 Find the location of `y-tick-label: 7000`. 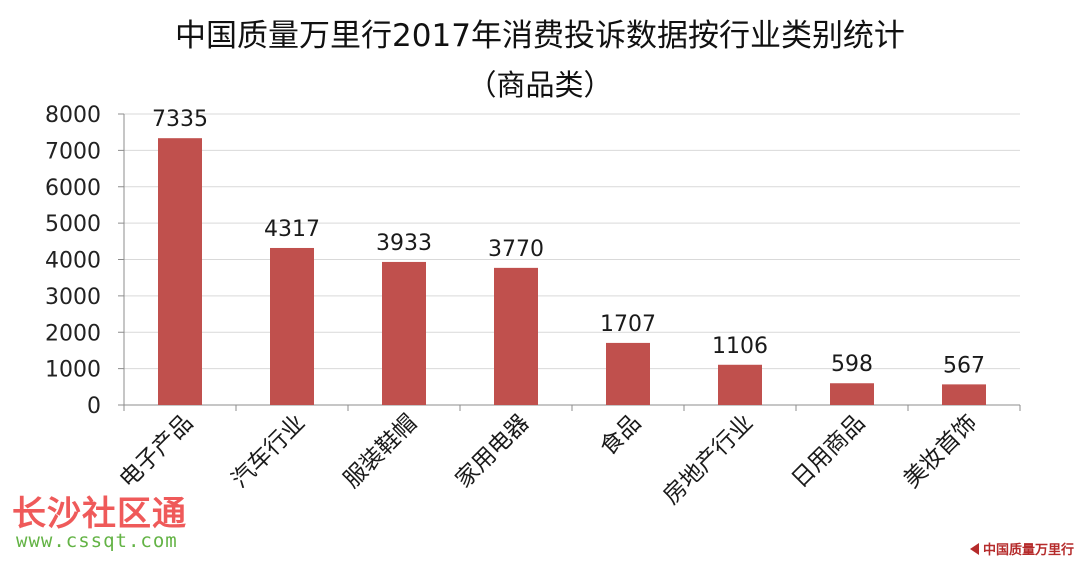

y-tick-label: 7000 is located at coordinates (73, 151).